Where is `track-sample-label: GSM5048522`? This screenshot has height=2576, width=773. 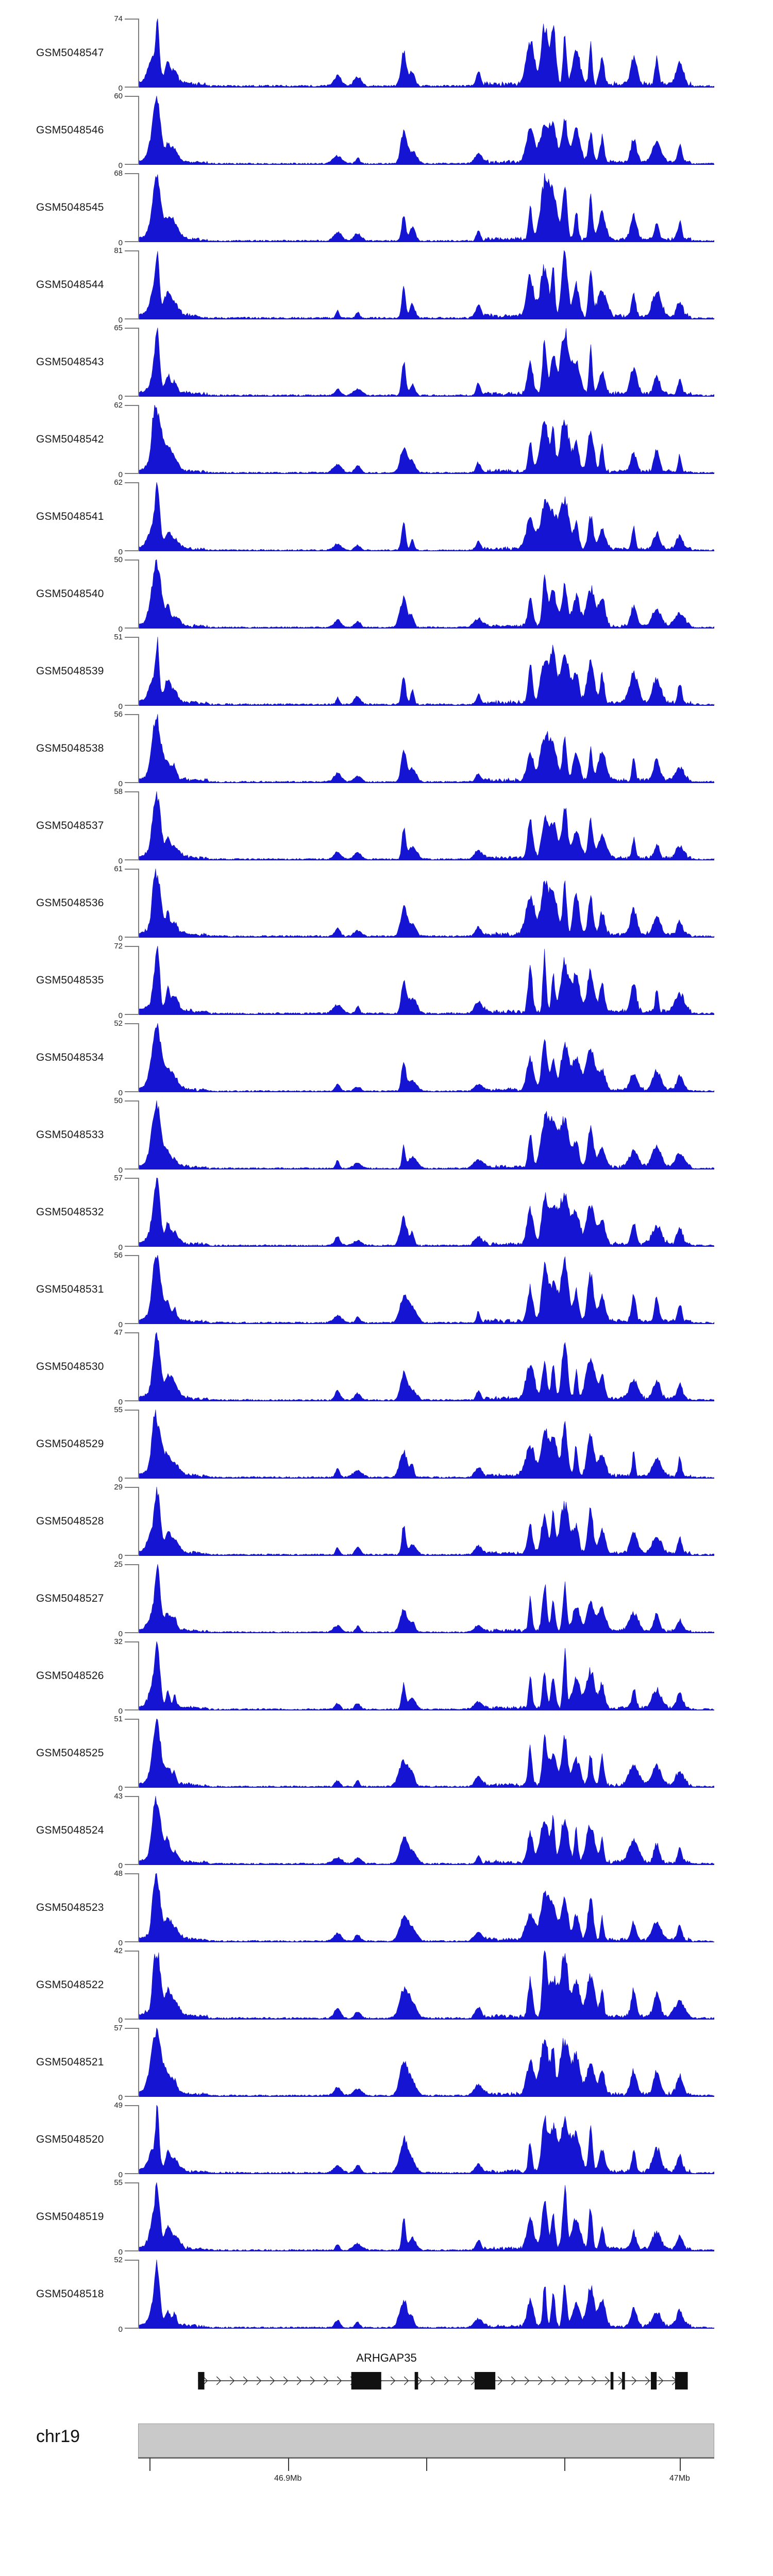 track-sample-label: GSM5048522 is located at coordinates (70, 1985).